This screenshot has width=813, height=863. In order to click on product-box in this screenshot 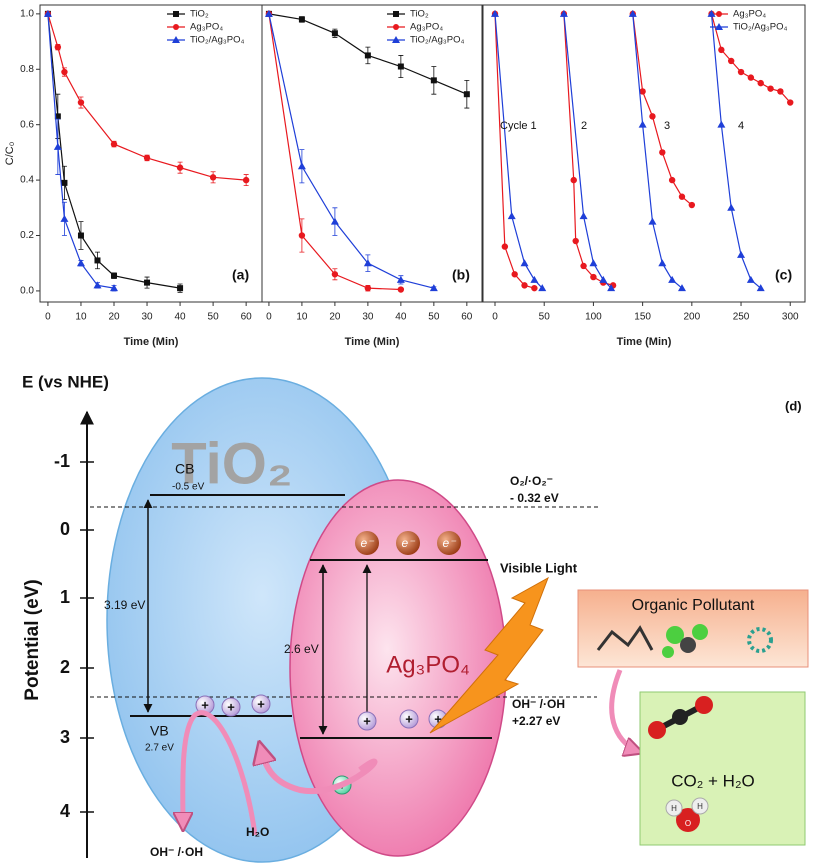, I will do `click(722, 768)`.